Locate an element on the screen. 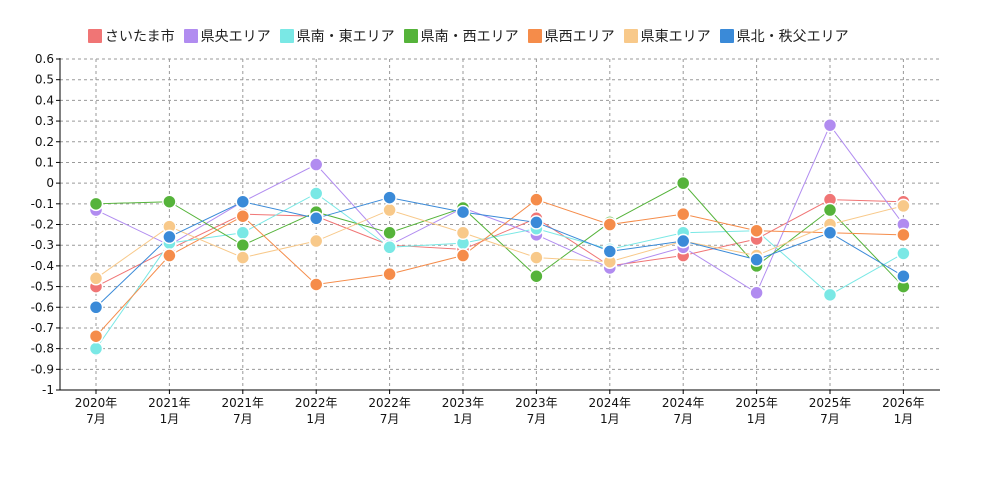 The image size is (1000, 500). y-tick-label: -0.4 is located at coordinates (42, 266).